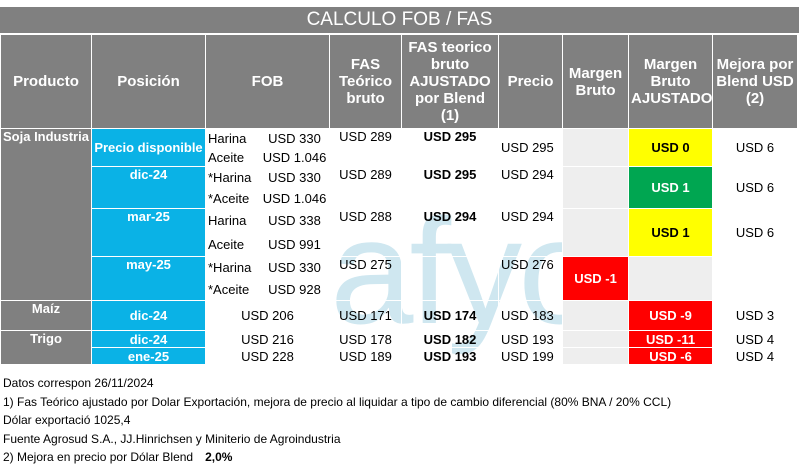 Image resolution: width=799 pixels, height=467 pixels. What do you see at coordinates (450, 81) in the screenshot?
I see `header-fas-ajustado: FAS teorico bruto AJUSTADO por Blend (1)` at bounding box center [450, 81].